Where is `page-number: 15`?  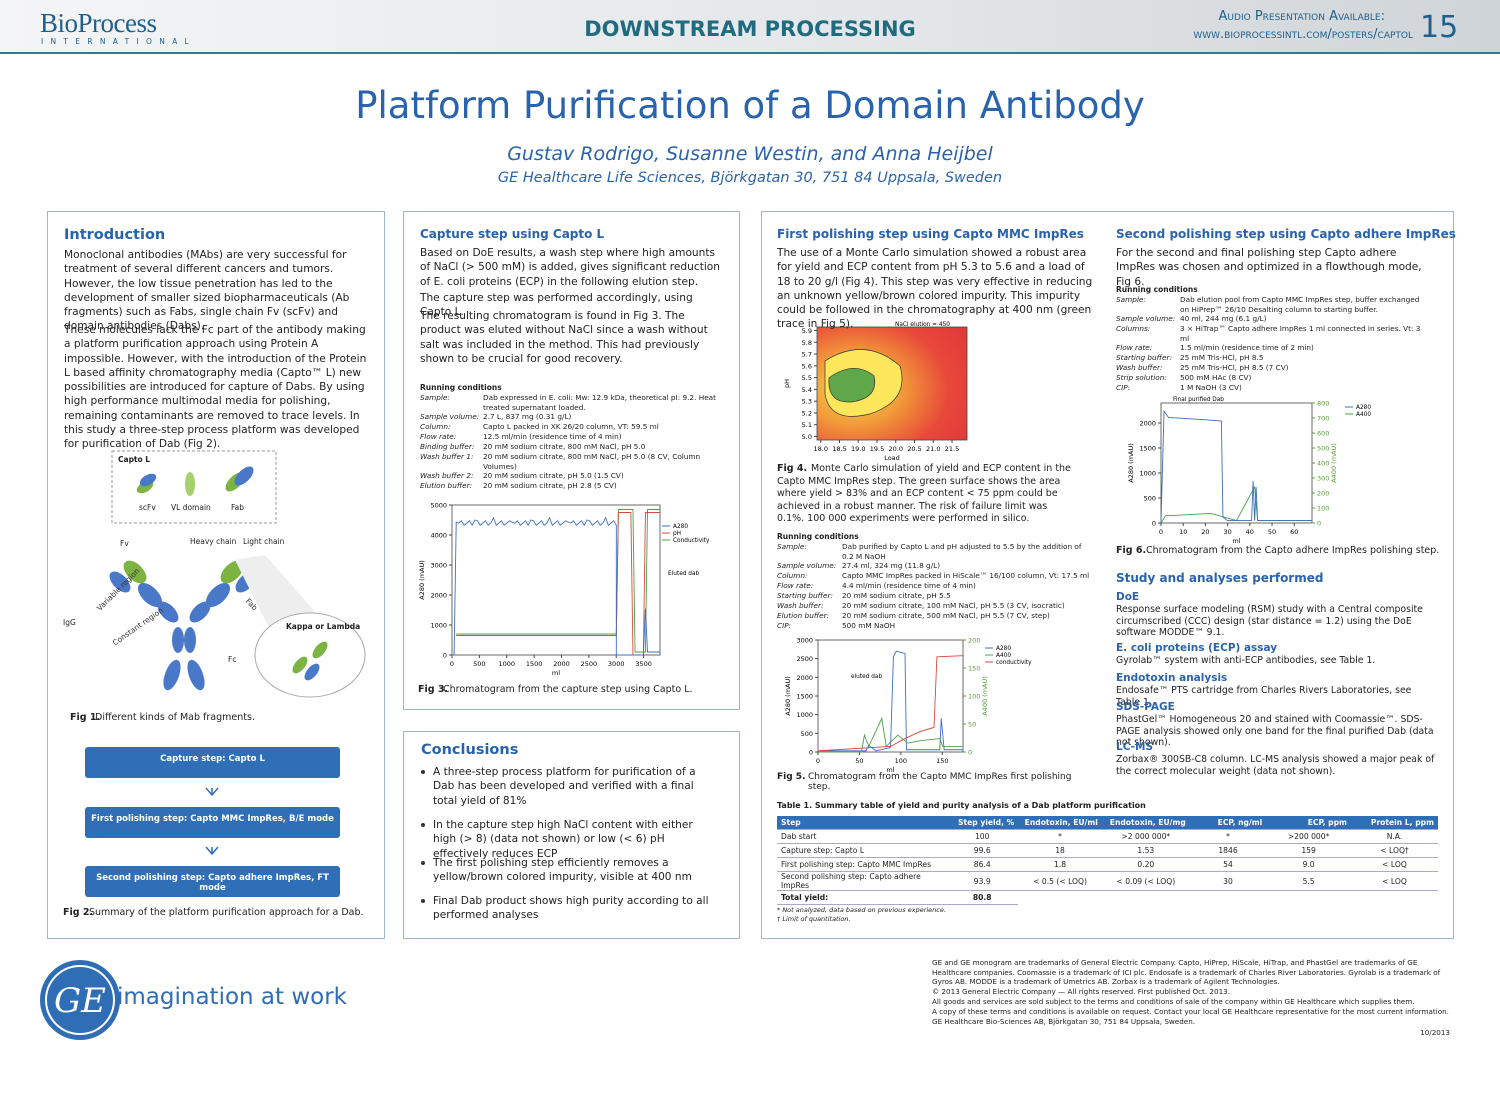 page-number: 15 is located at coordinates (1439, 27).